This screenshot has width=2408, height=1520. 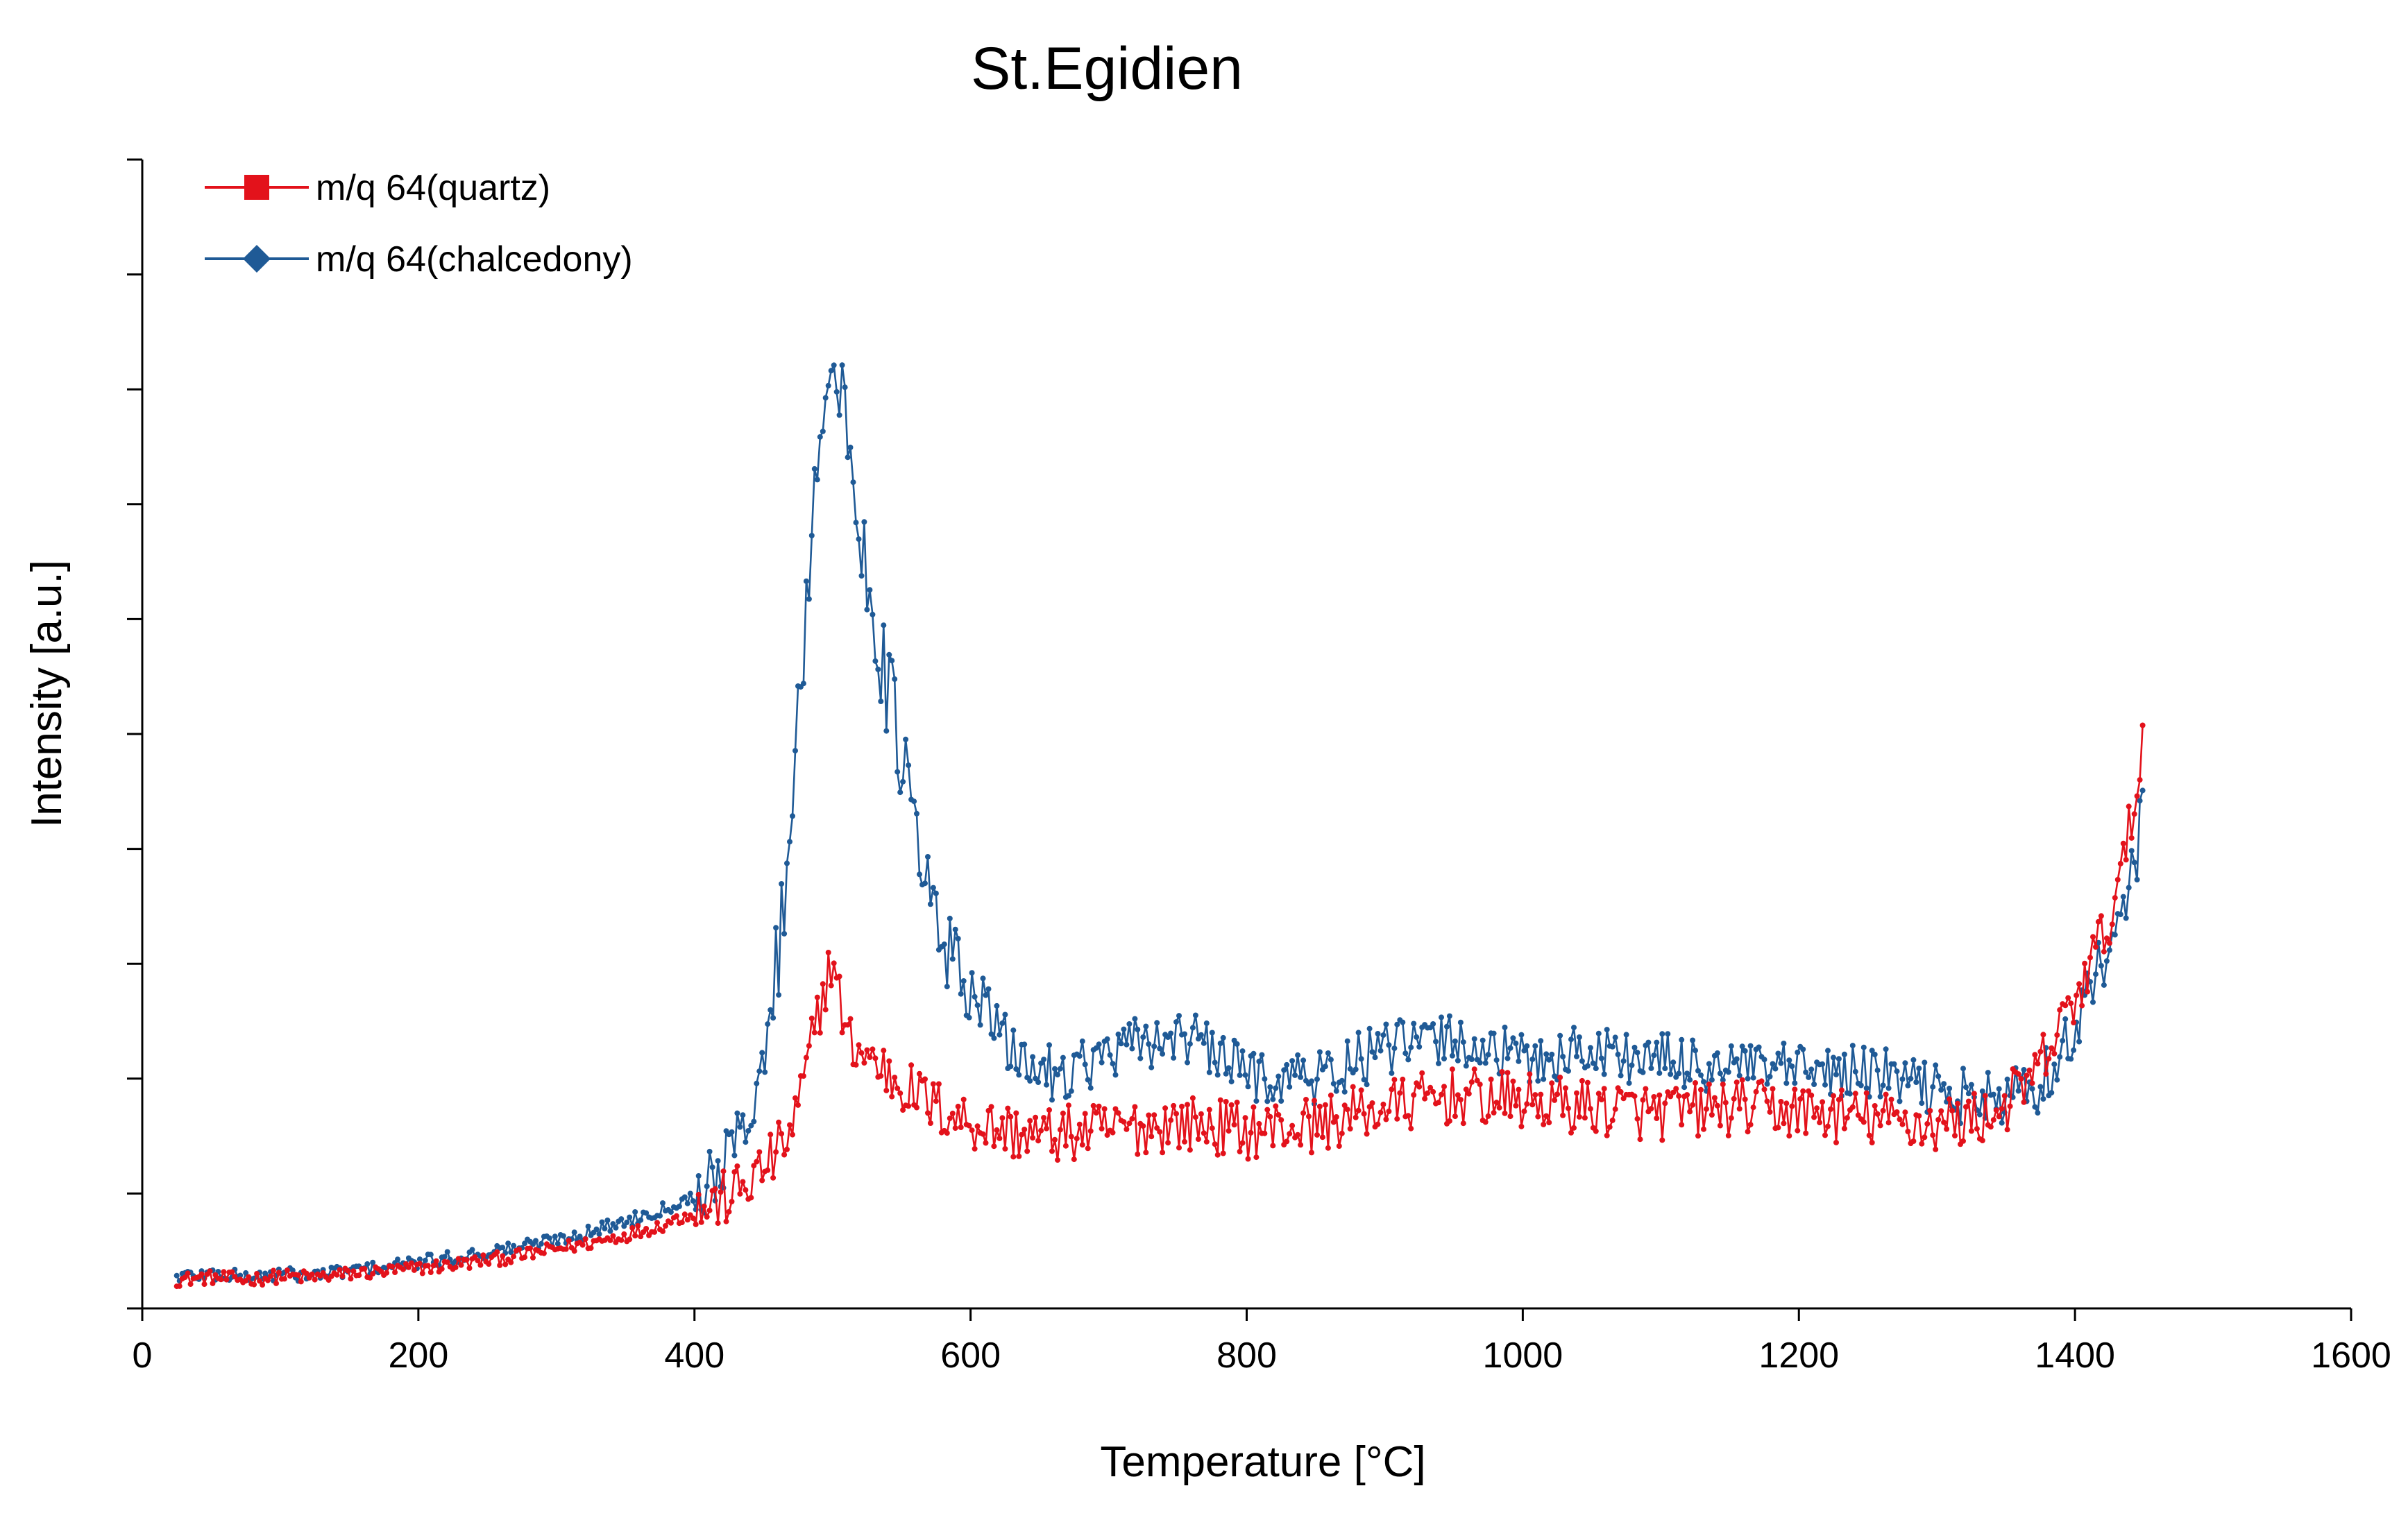 I want to click on x-axis-title: Temperature [°C], so click(x=1262, y=1462).